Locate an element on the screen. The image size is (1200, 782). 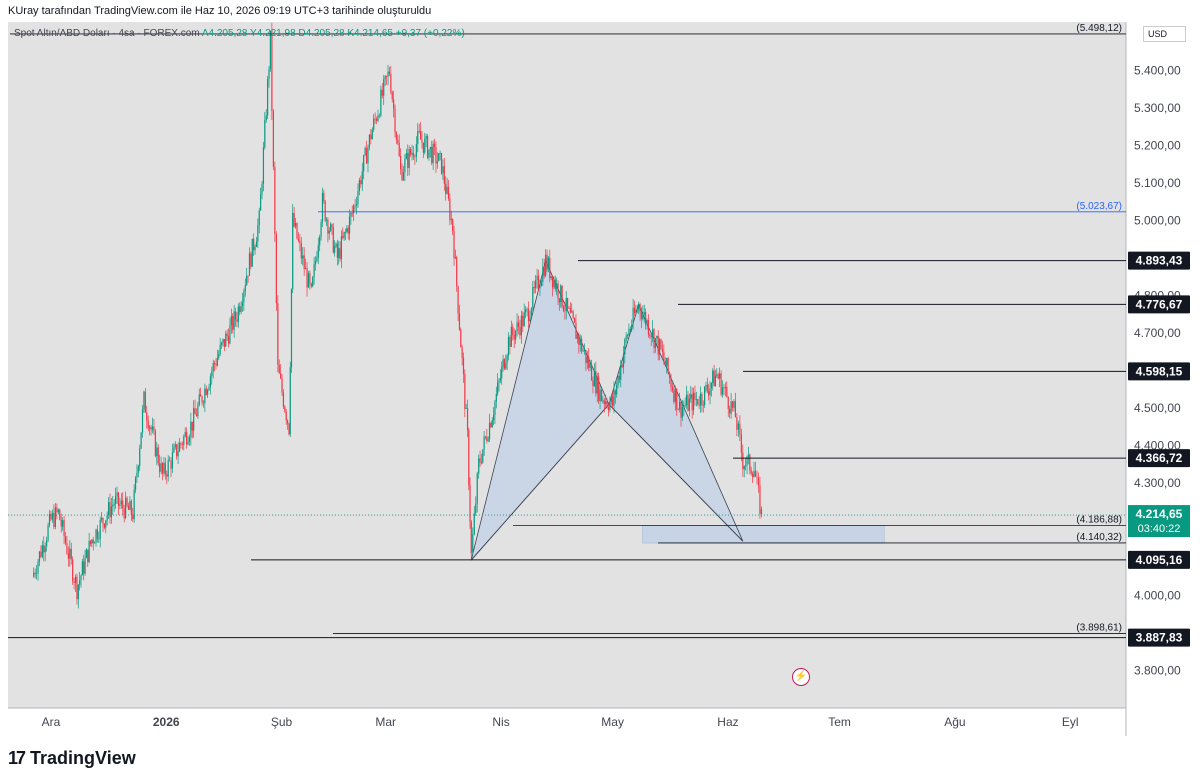
level-label: (4.140,32) is located at coordinates (1099, 537).